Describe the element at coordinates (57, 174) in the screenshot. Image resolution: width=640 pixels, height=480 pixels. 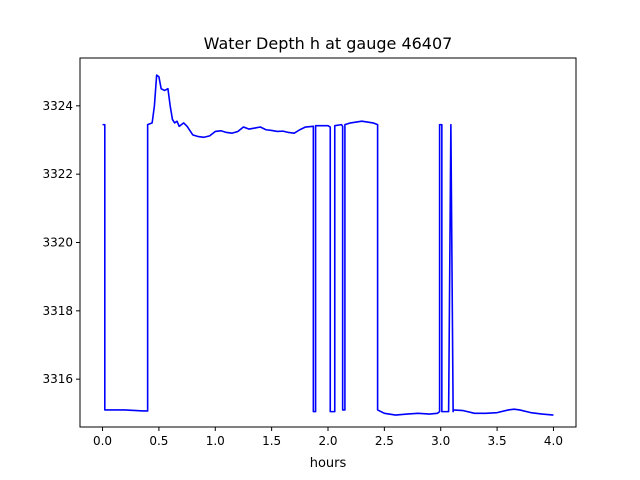
I see `y-tick-label: 3322` at that location.